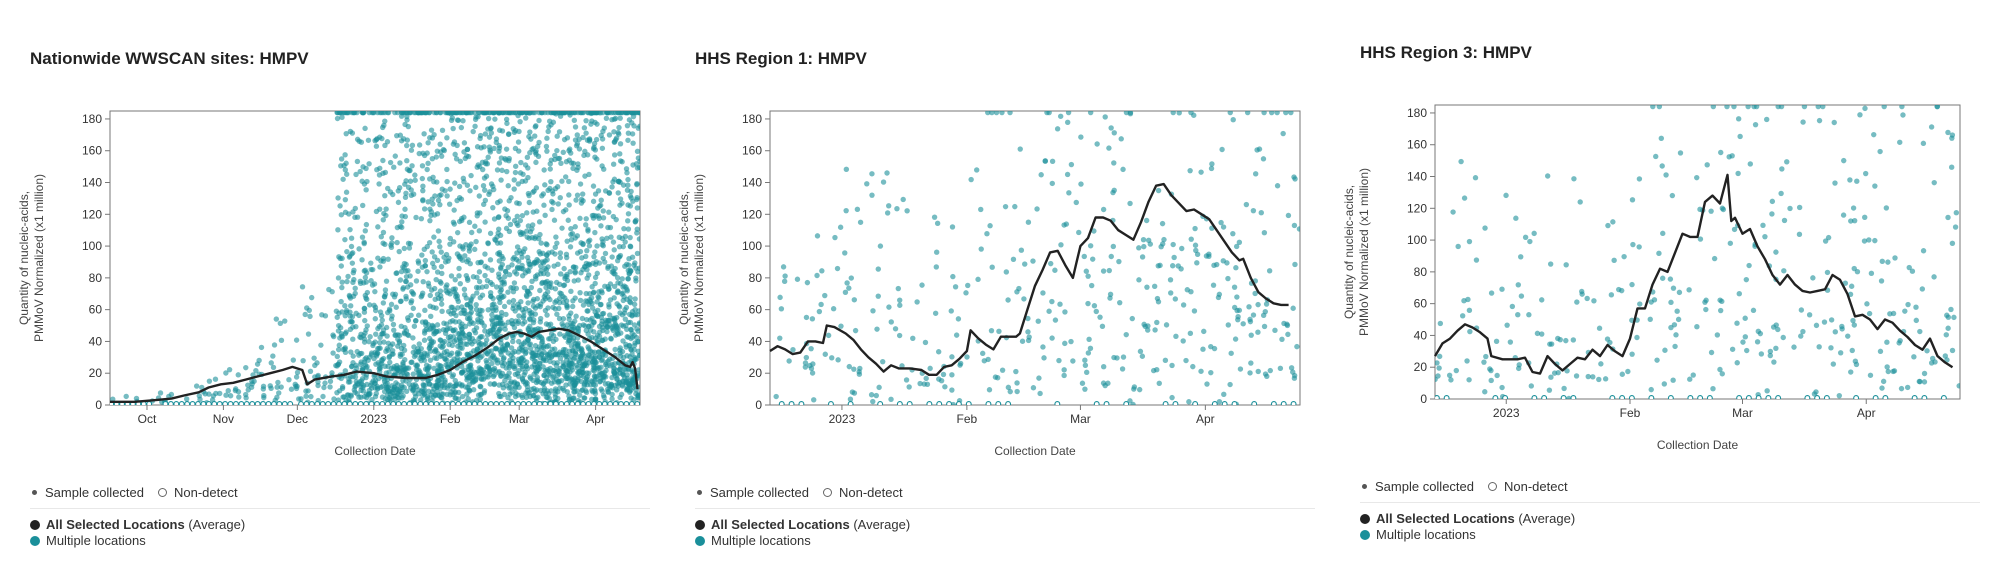  I want to click on y-tick-label: 160, so click(1417, 145).